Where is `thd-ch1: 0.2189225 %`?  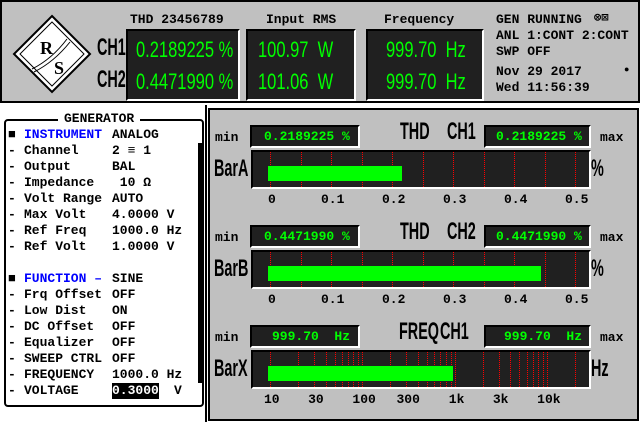
thd-ch1: 0.2189225 % is located at coordinates (185, 49).